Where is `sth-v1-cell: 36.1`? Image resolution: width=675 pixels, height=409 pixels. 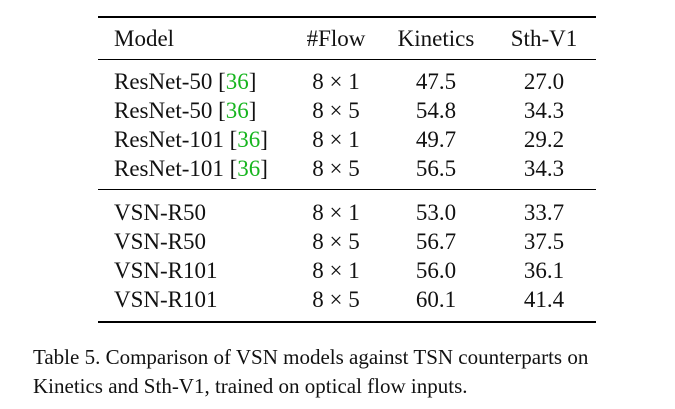
sth-v1-cell: 36.1 is located at coordinates (544, 270).